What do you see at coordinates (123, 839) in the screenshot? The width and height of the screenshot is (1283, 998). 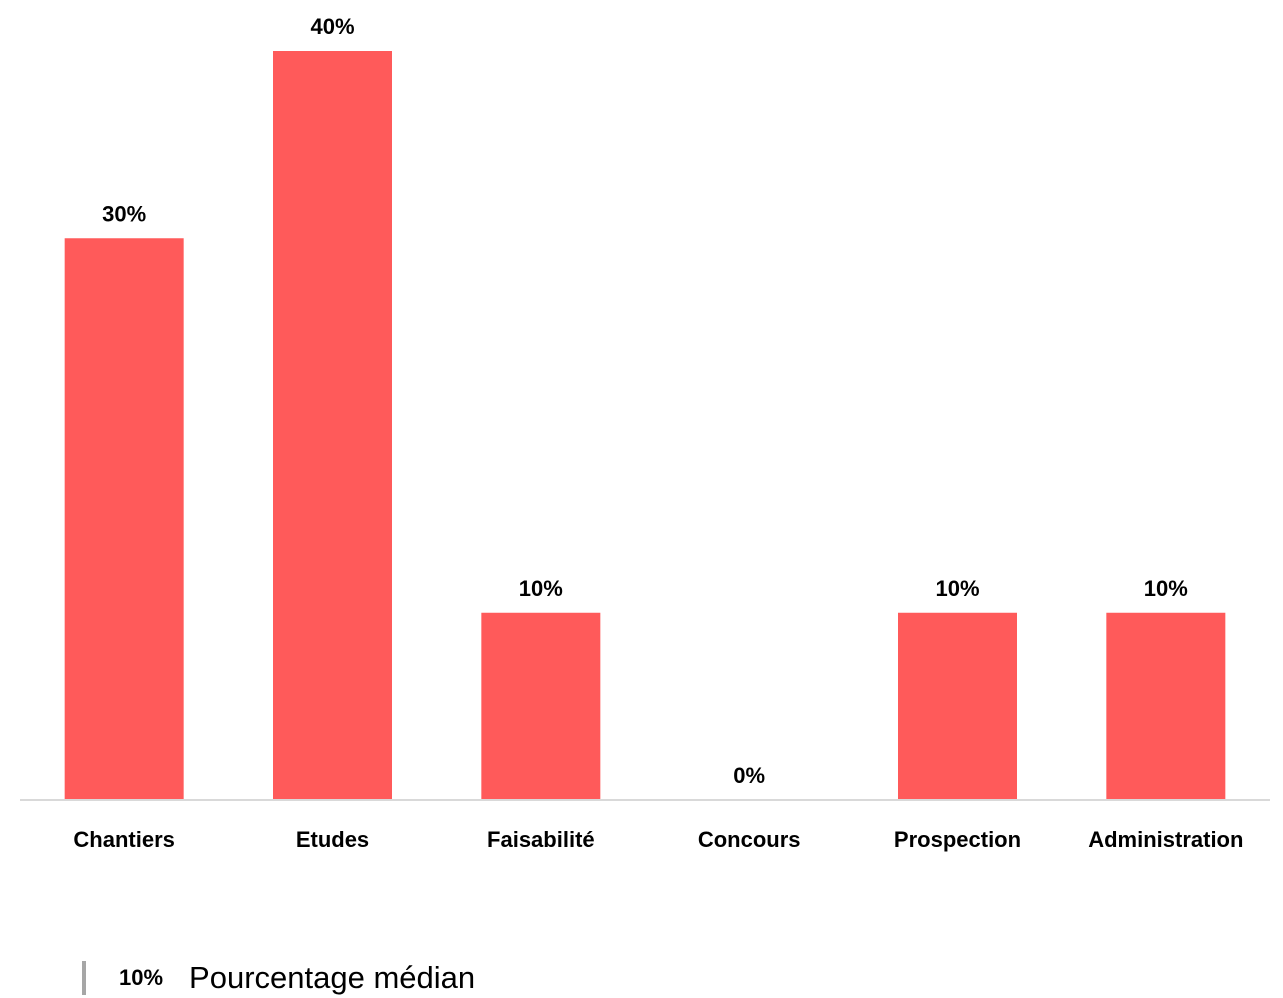 I see `category-label: Chantiers` at bounding box center [123, 839].